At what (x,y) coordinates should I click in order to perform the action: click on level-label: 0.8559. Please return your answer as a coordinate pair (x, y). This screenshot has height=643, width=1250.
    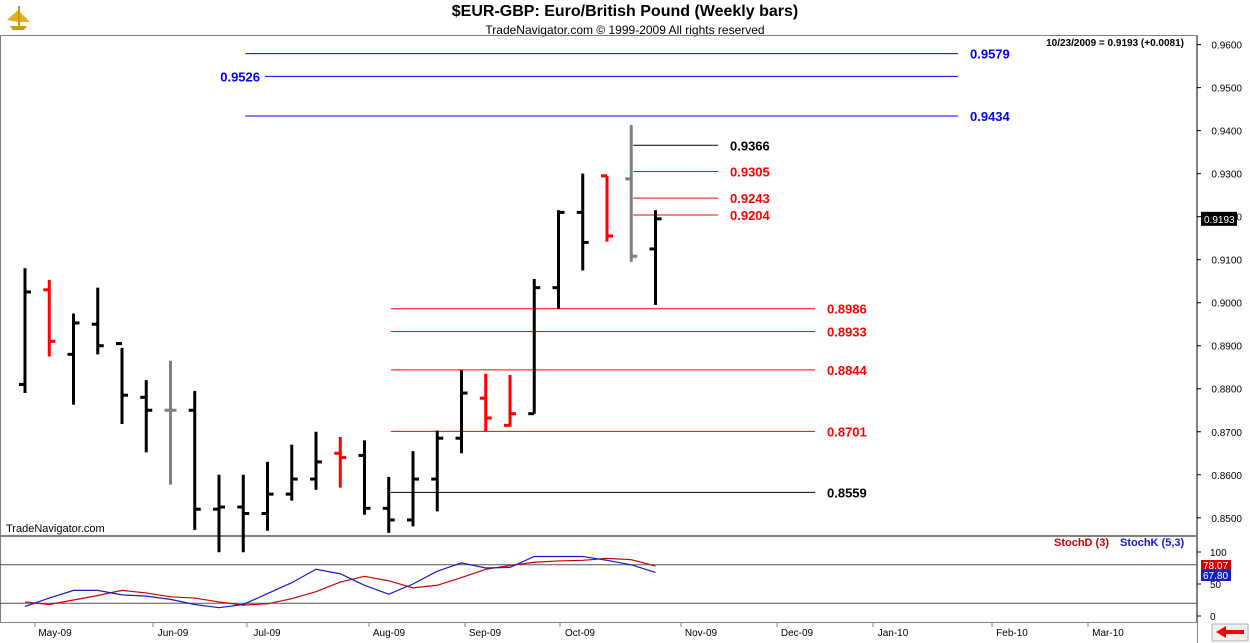
    Looking at the image, I should click on (847, 492).